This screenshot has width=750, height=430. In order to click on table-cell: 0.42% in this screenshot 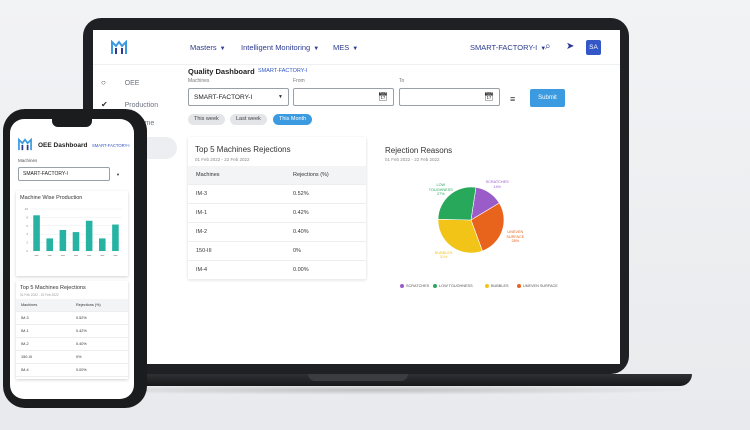, I will do `click(301, 213)`.